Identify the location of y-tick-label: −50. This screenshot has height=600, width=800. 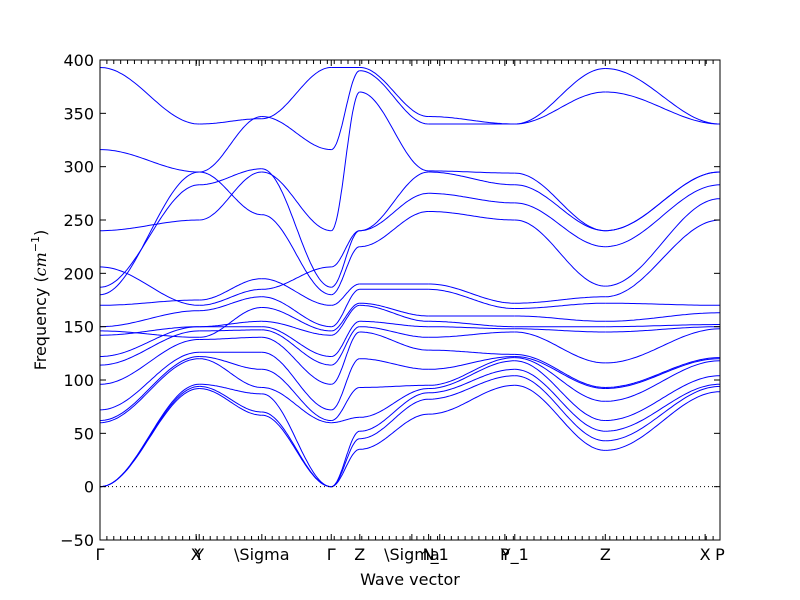
(77, 540).